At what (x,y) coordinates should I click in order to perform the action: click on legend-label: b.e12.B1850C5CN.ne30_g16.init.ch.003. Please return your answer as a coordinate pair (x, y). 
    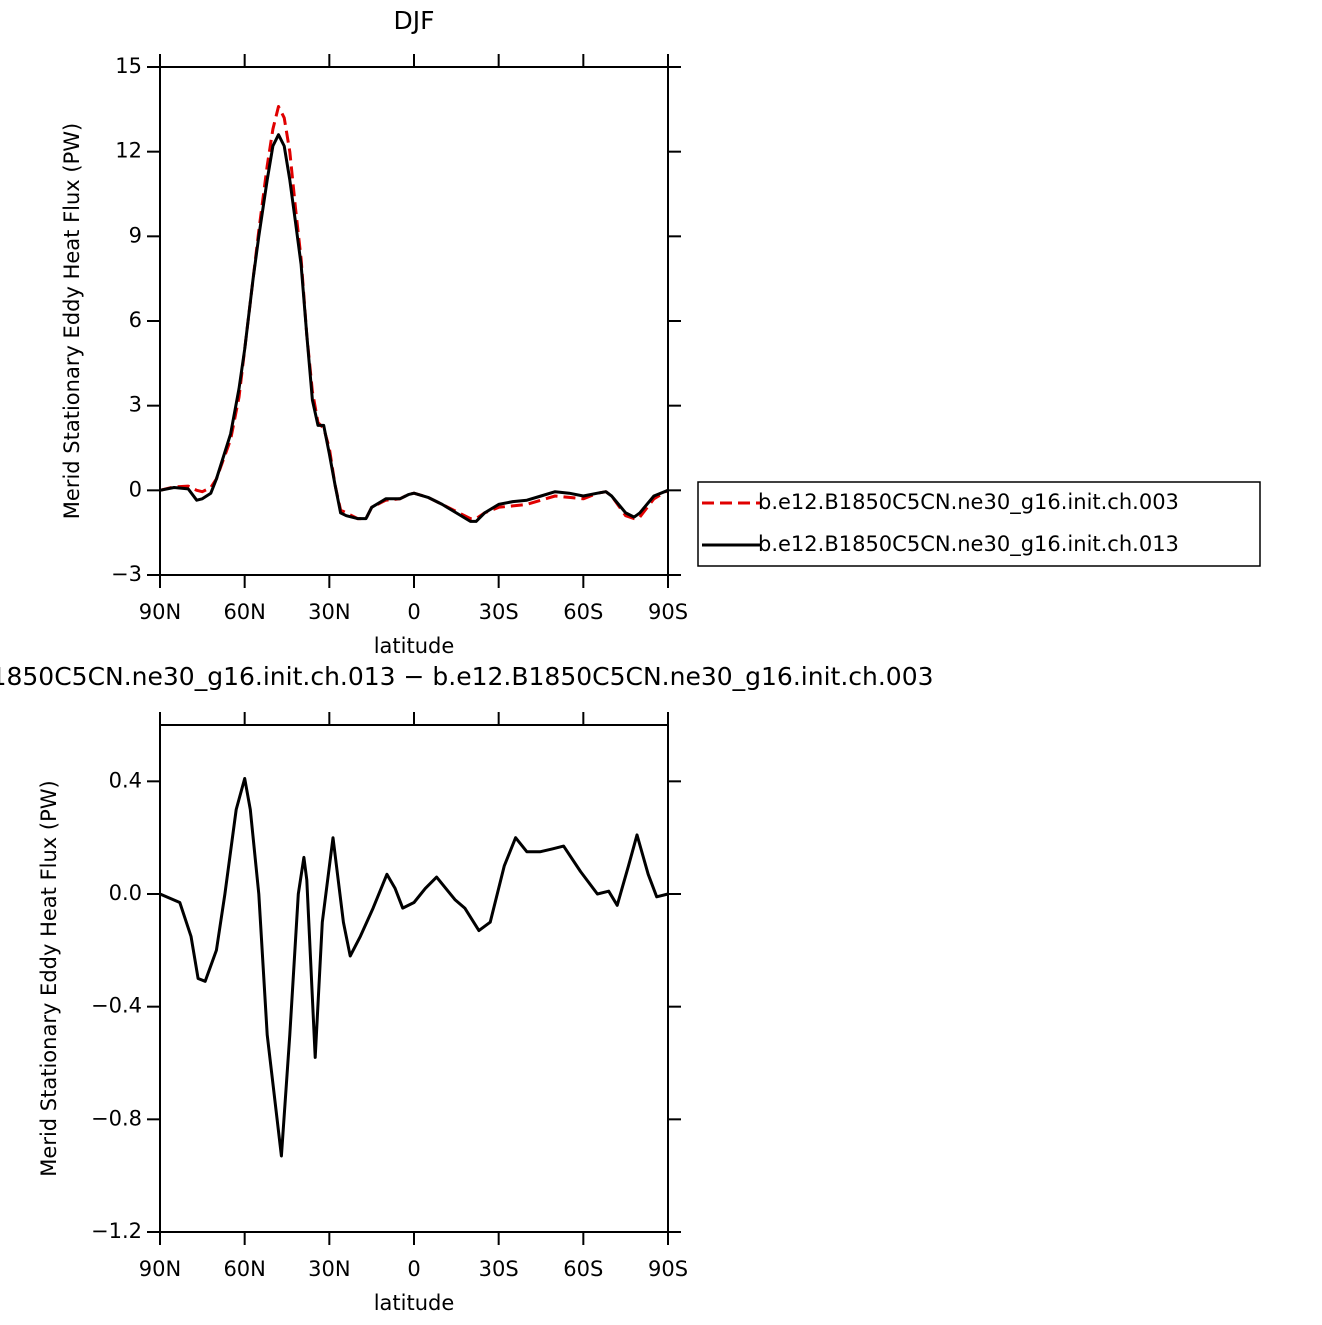
    Looking at the image, I should click on (968, 502).